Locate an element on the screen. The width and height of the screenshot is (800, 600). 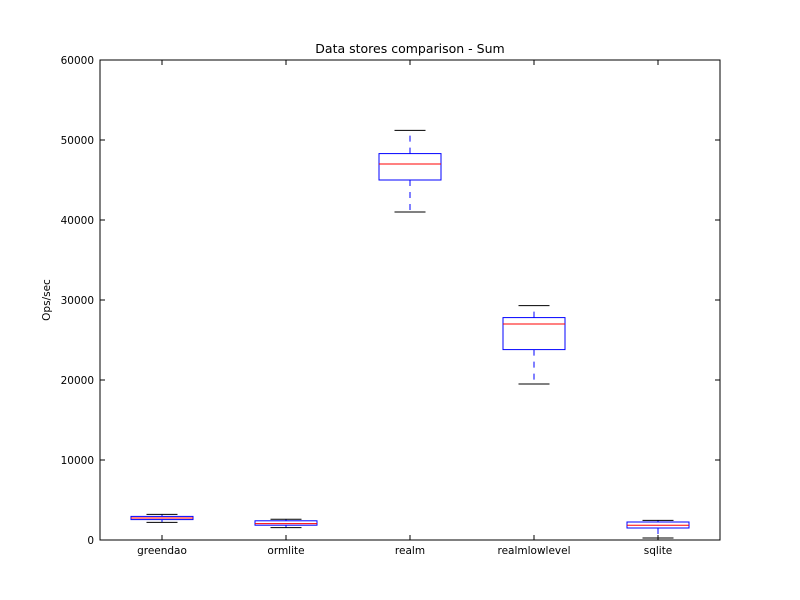
box-sqlite is located at coordinates (658, 529).